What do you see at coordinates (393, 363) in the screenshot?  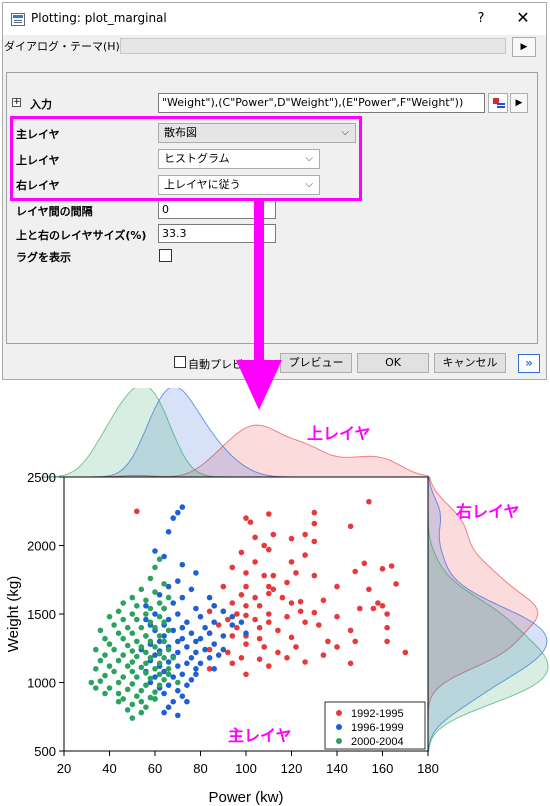 I see `ok-button: OK` at bounding box center [393, 363].